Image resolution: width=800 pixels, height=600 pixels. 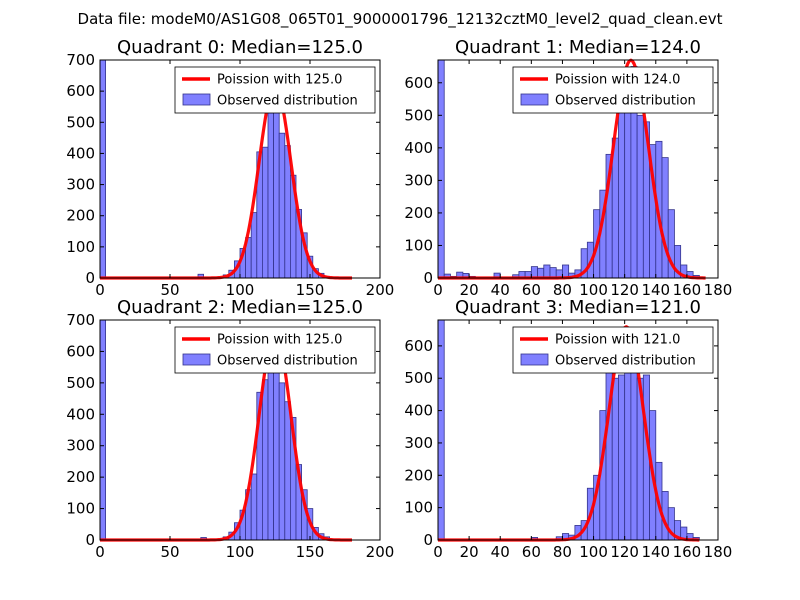 I want to click on x-tick-label: 20, so click(x=469, y=552).